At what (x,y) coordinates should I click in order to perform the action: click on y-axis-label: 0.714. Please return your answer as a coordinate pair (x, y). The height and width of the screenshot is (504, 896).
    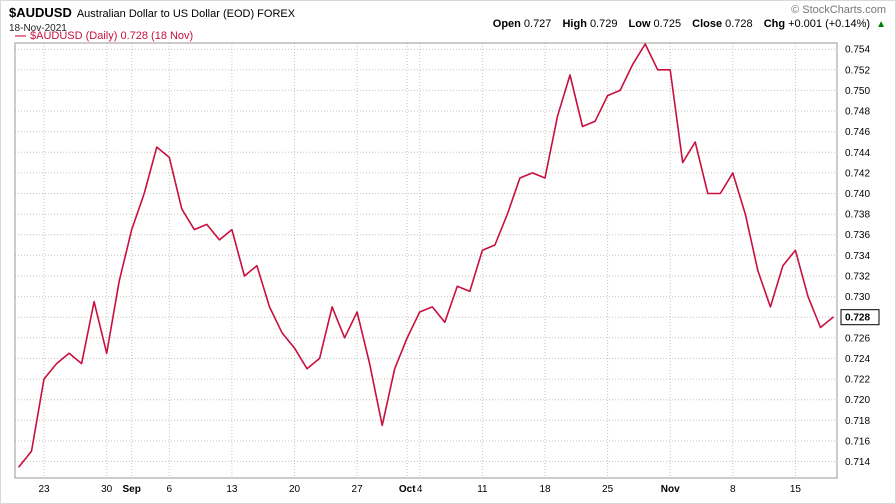
    Looking at the image, I should click on (857, 462).